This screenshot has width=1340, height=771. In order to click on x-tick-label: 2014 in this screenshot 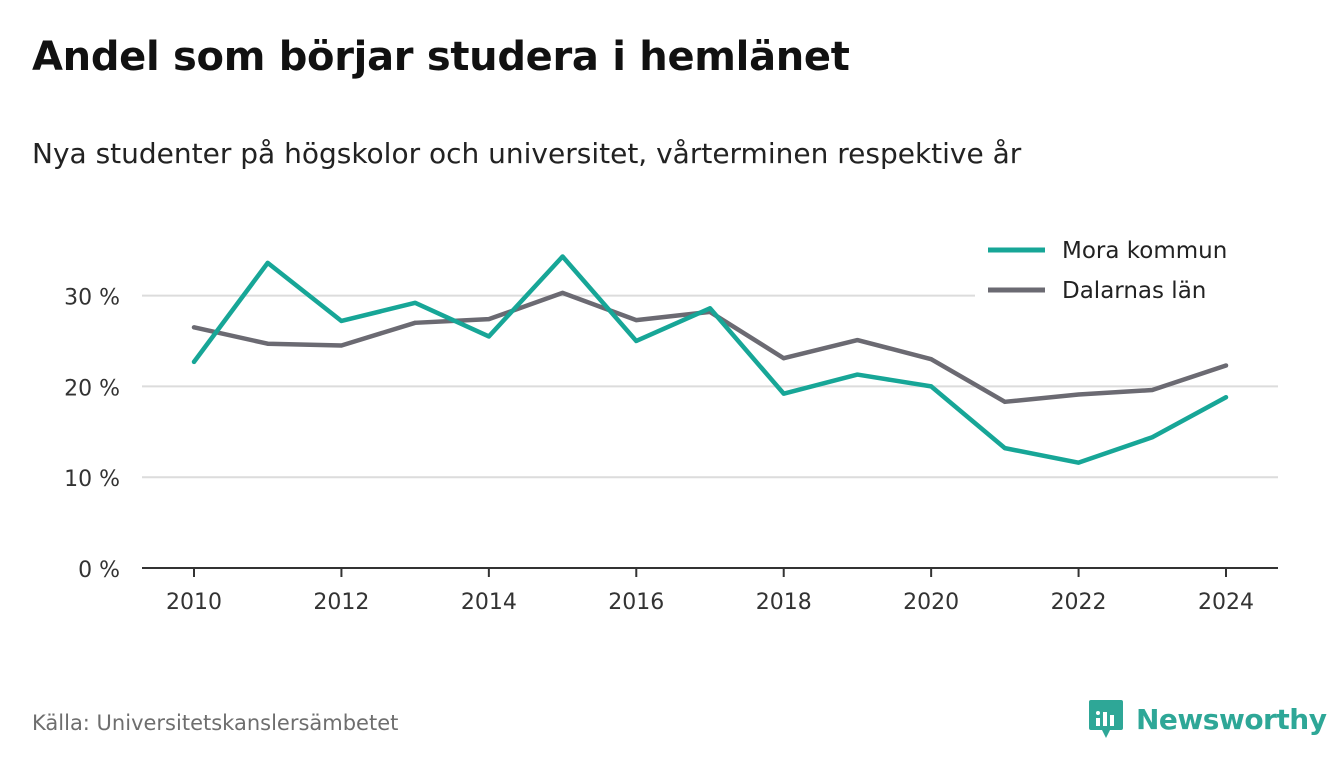, I will do `click(489, 602)`.